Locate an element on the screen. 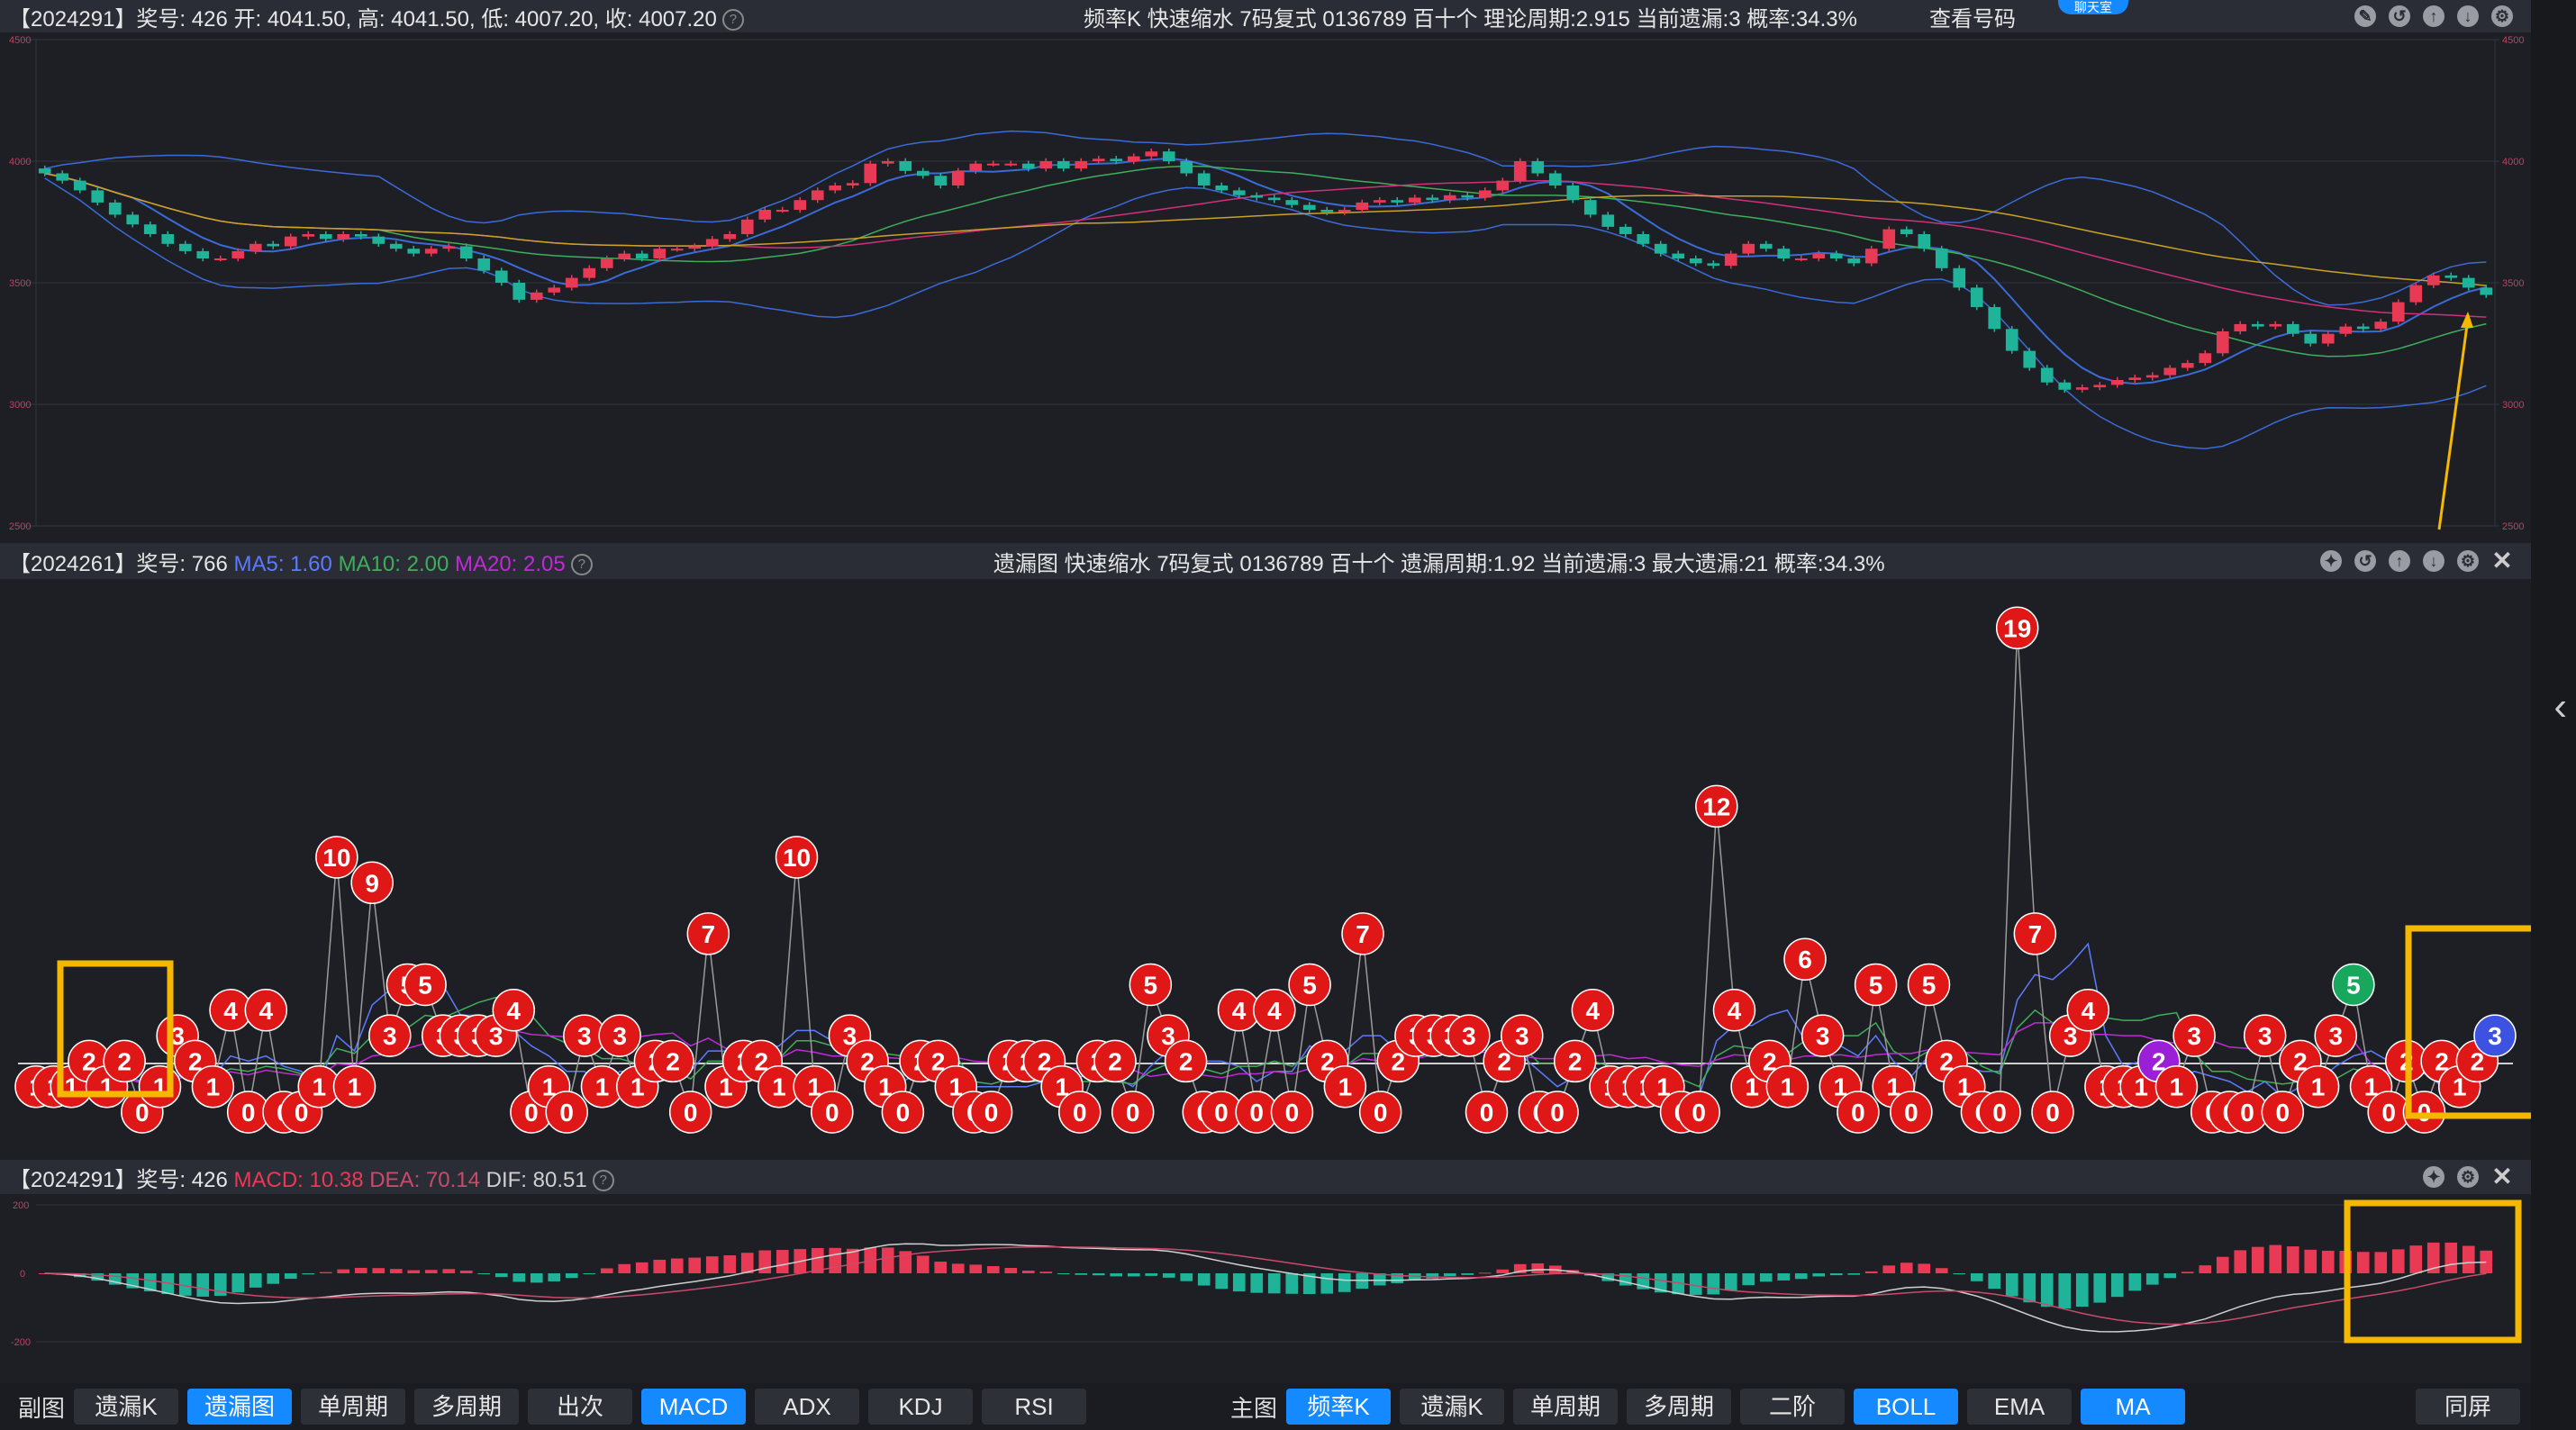 Image resolution: width=2576 pixels, height=1430 pixels. miss-point-label: 12 is located at coordinates (1716, 806).